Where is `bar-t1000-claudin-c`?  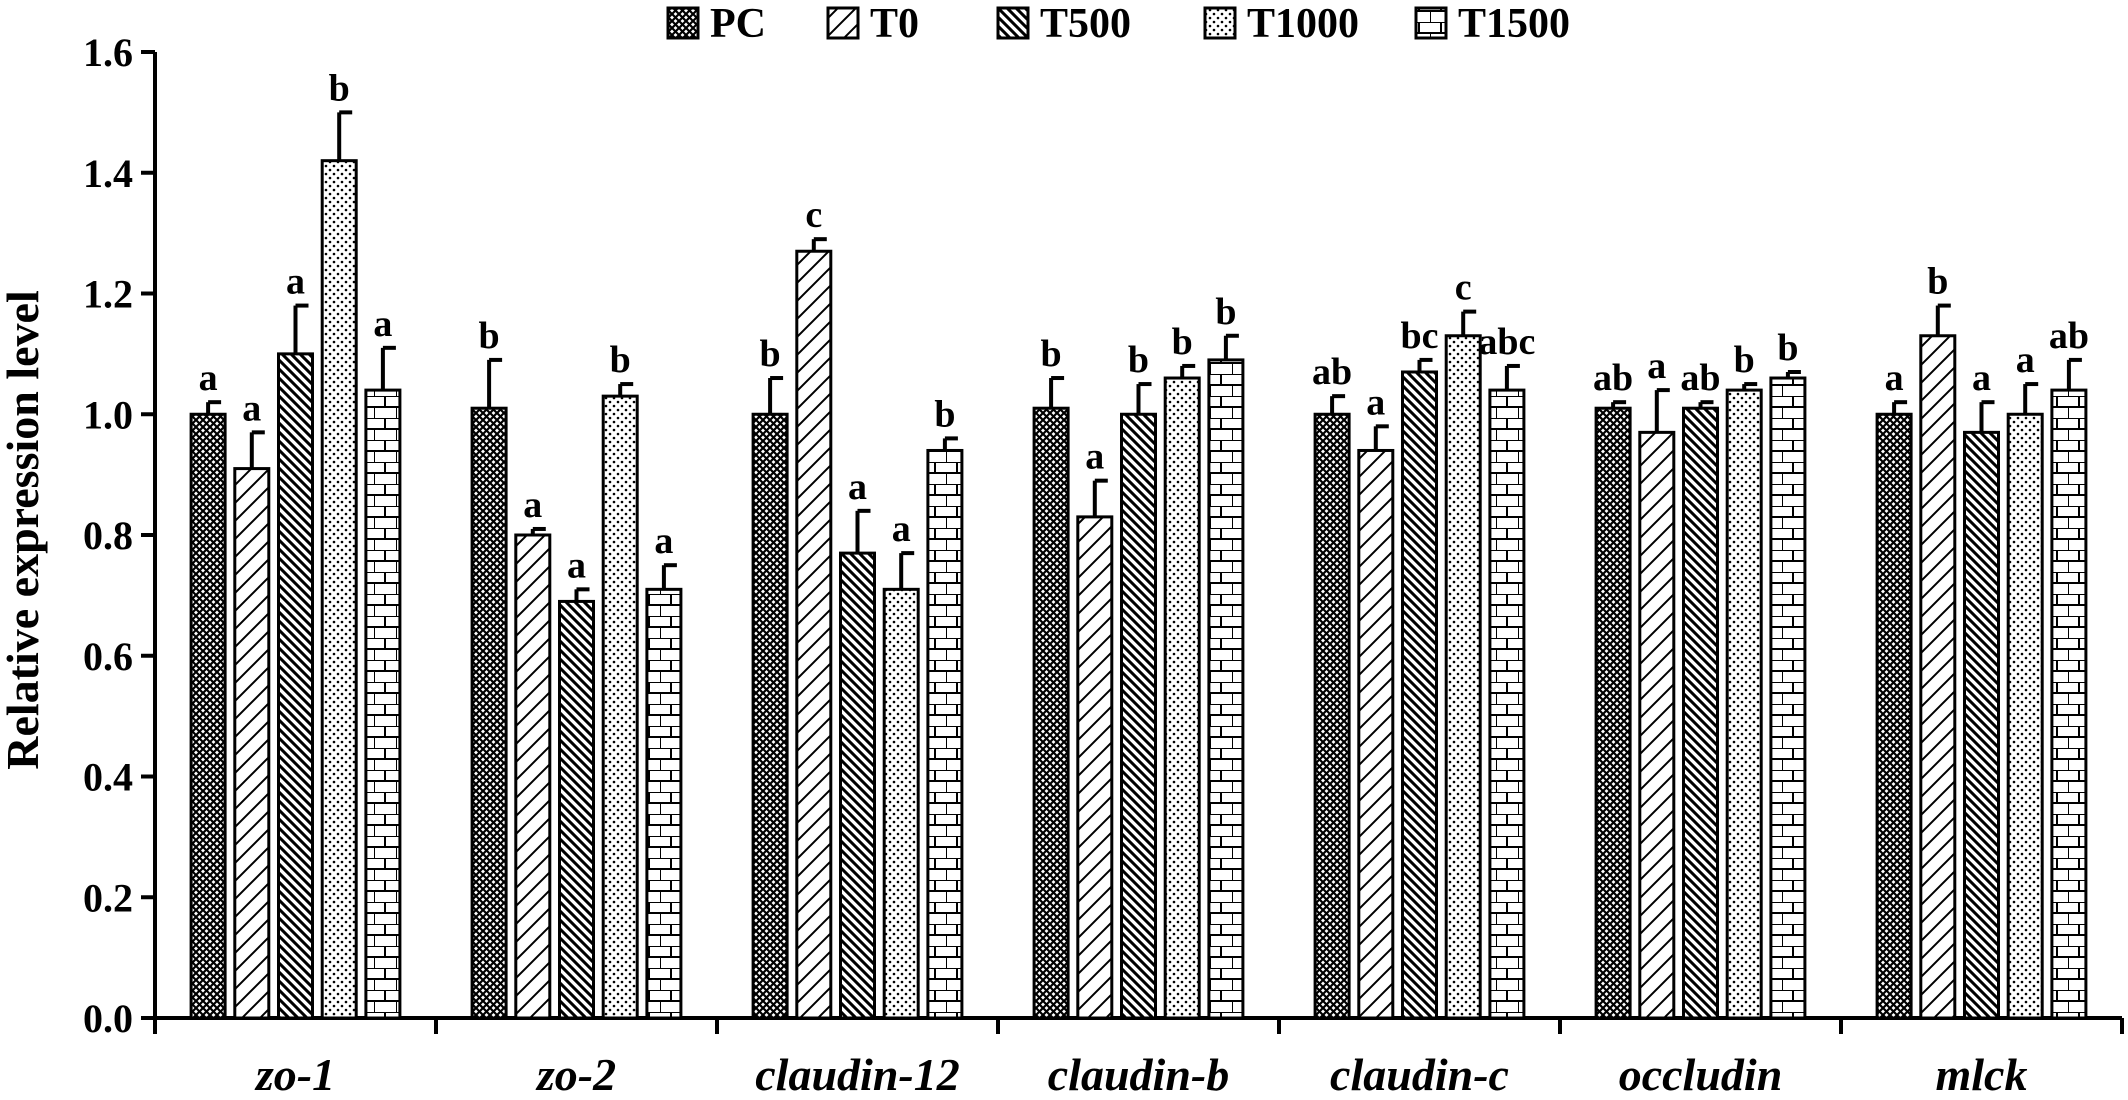
bar-t1000-claudin-c is located at coordinates (1463, 677).